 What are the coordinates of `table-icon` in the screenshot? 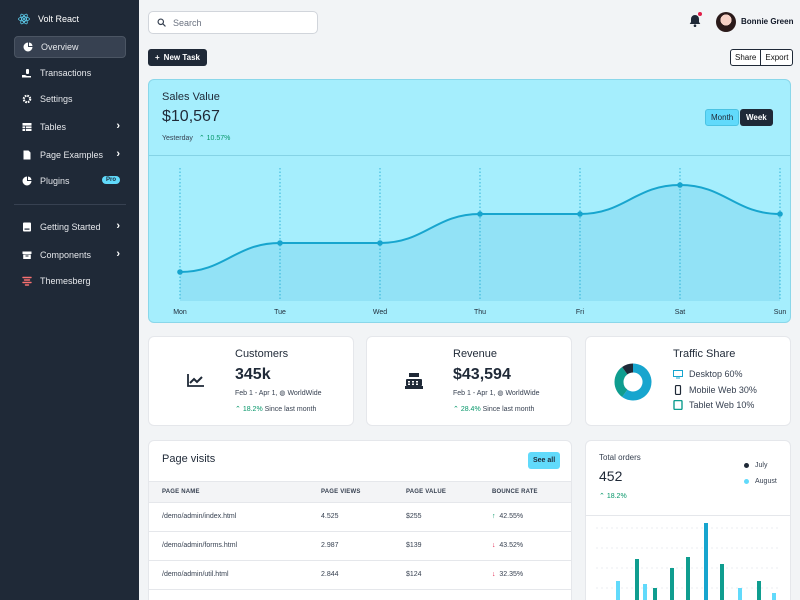 It's located at (27, 127).